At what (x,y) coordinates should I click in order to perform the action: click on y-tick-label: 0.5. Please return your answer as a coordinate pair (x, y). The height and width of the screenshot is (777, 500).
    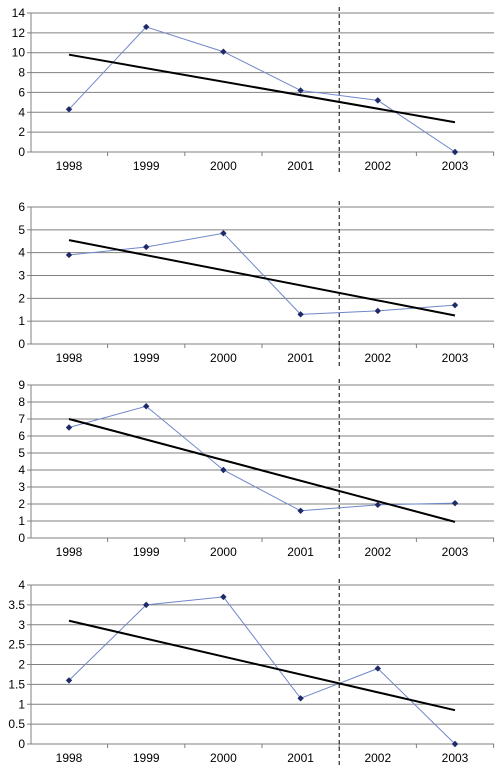
    Looking at the image, I should click on (16, 724).